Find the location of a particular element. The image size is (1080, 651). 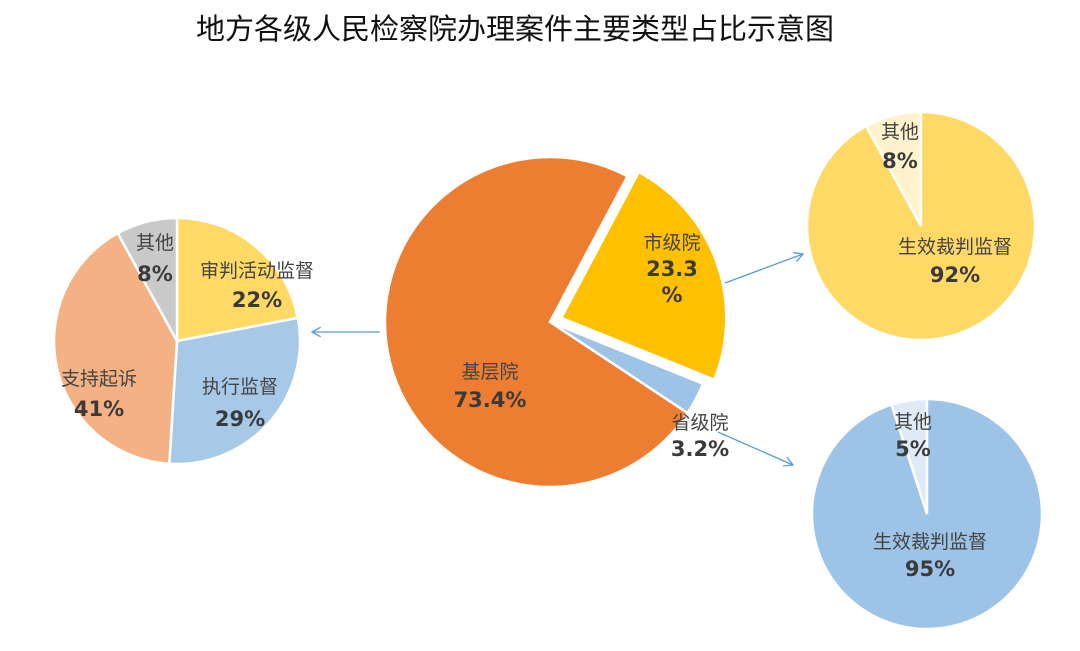

pie-slice-1-支持起诉 is located at coordinates (115, 348).